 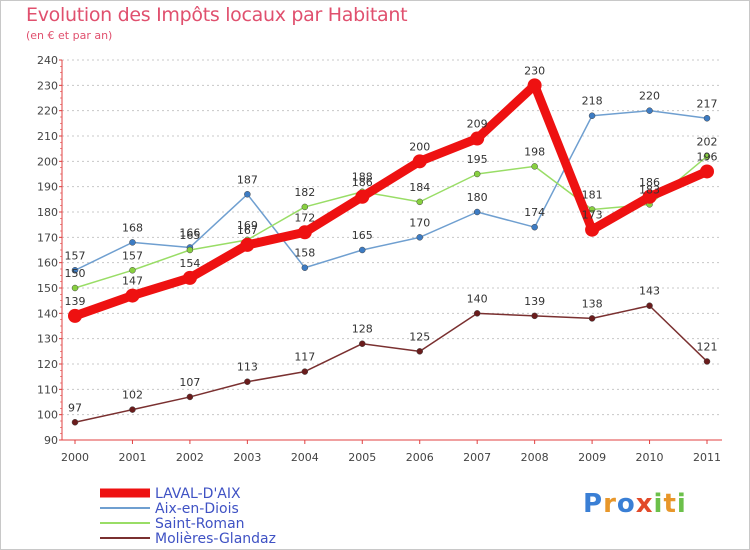 I want to click on proxiti-logo: Proxiti, so click(x=635, y=504).